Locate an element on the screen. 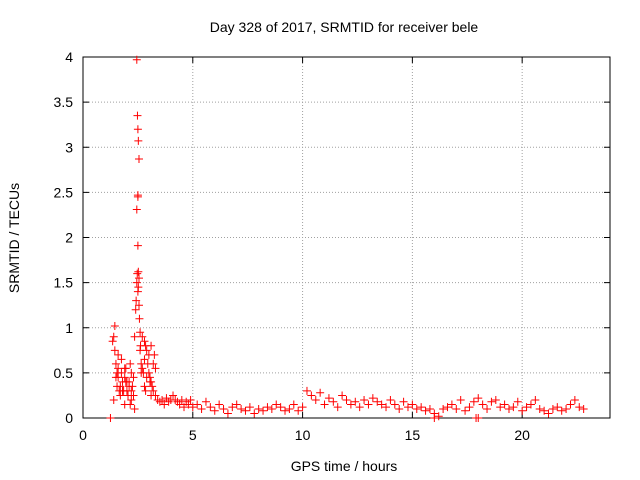  y-tick-label: 3.5 is located at coordinates (64, 102).